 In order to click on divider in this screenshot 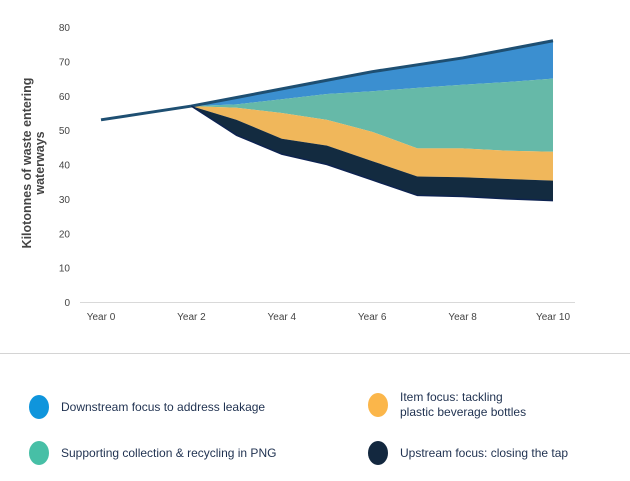, I will do `click(315, 353)`.